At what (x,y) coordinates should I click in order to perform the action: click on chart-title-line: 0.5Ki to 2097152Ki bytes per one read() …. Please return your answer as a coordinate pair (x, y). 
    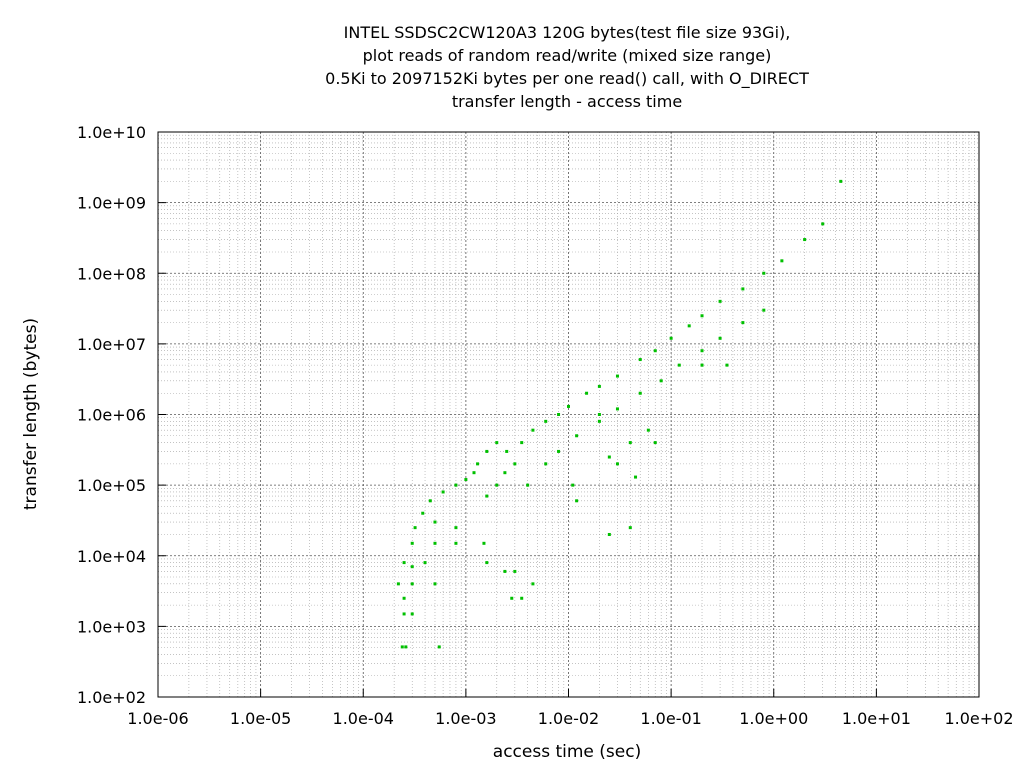
    Looking at the image, I should click on (567, 79).